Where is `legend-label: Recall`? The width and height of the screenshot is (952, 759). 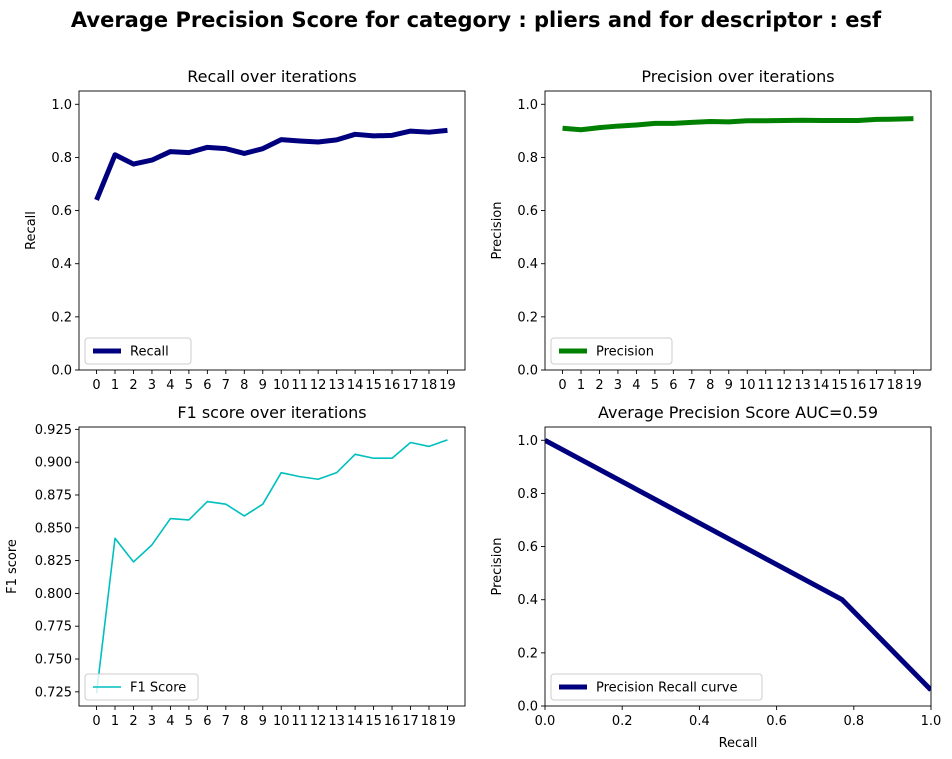 legend-label: Recall is located at coordinates (149, 352).